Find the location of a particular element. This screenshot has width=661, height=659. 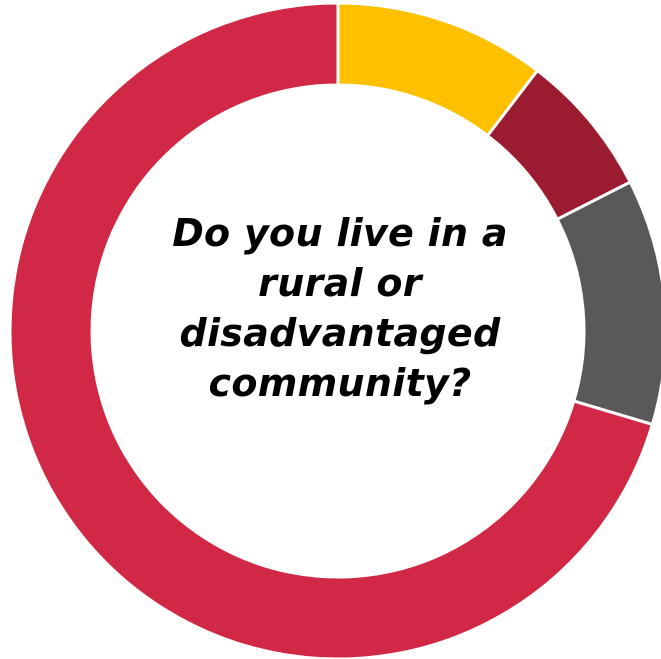

center-text-line-3: disadvantaged is located at coordinates (340, 333).